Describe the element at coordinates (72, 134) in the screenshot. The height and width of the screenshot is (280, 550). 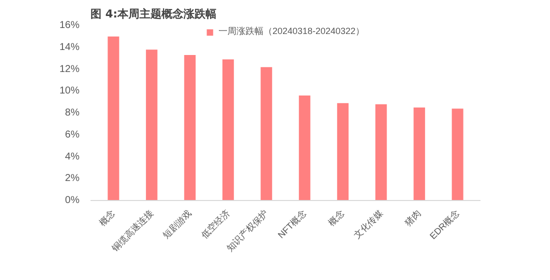
I see `y-tick-label: 6%` at that location.